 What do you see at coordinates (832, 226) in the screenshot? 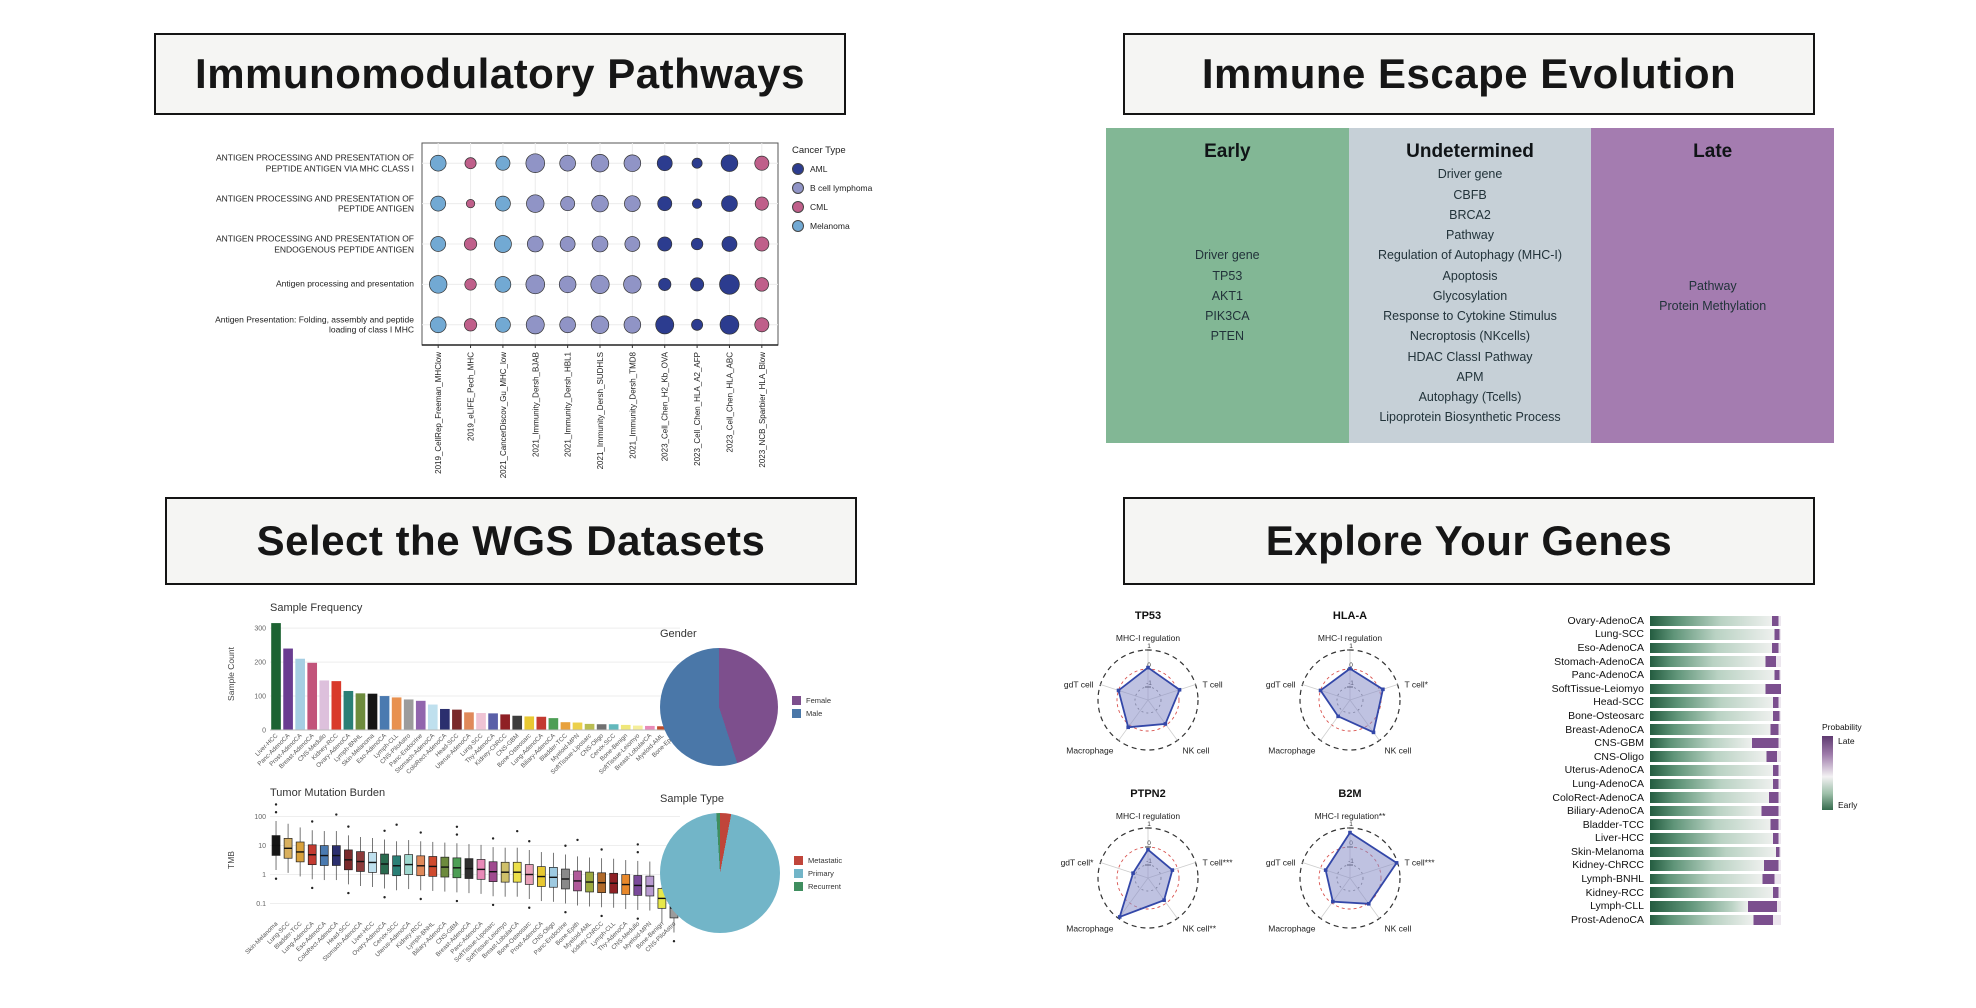
I see `dotplot-legend-item: Melanoma` at bounding box center [832, 226].